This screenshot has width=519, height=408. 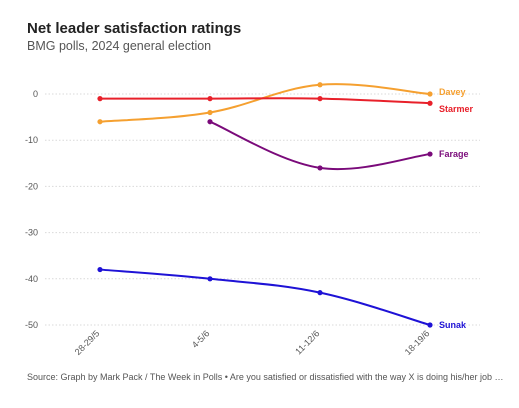 I want to click on x-tick-label: 4-5/6, so click(x=201, y=339).